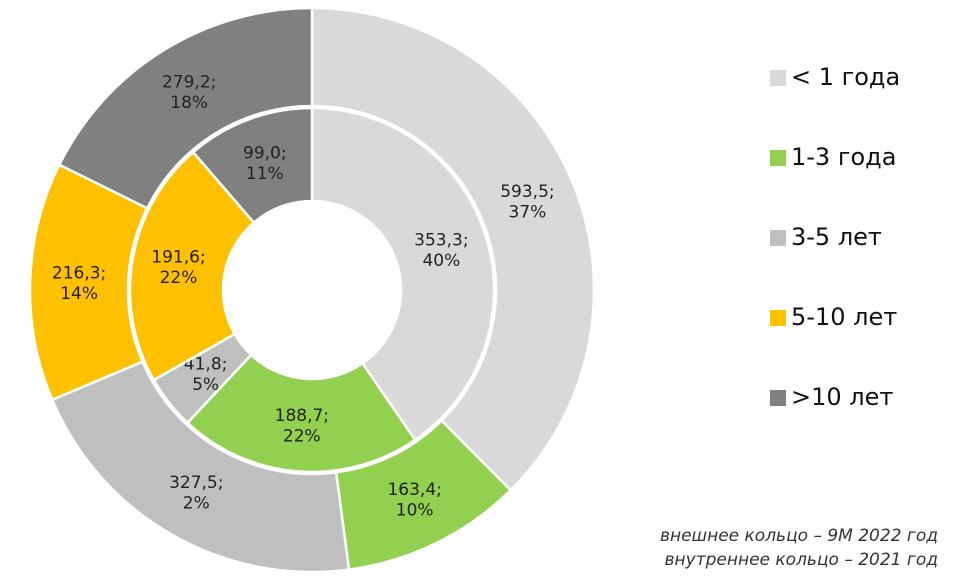 The image size is (964, 584). I want to click on data-label: 353,3; 40%, so click(441, 251).